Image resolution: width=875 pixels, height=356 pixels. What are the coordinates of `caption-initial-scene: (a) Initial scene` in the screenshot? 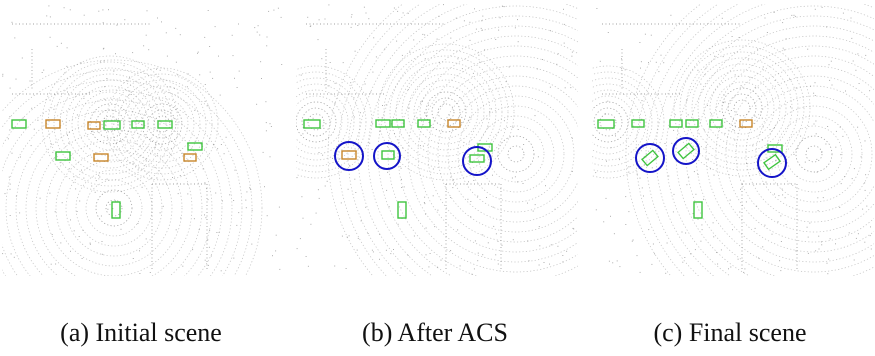 It's located at (141, 332).